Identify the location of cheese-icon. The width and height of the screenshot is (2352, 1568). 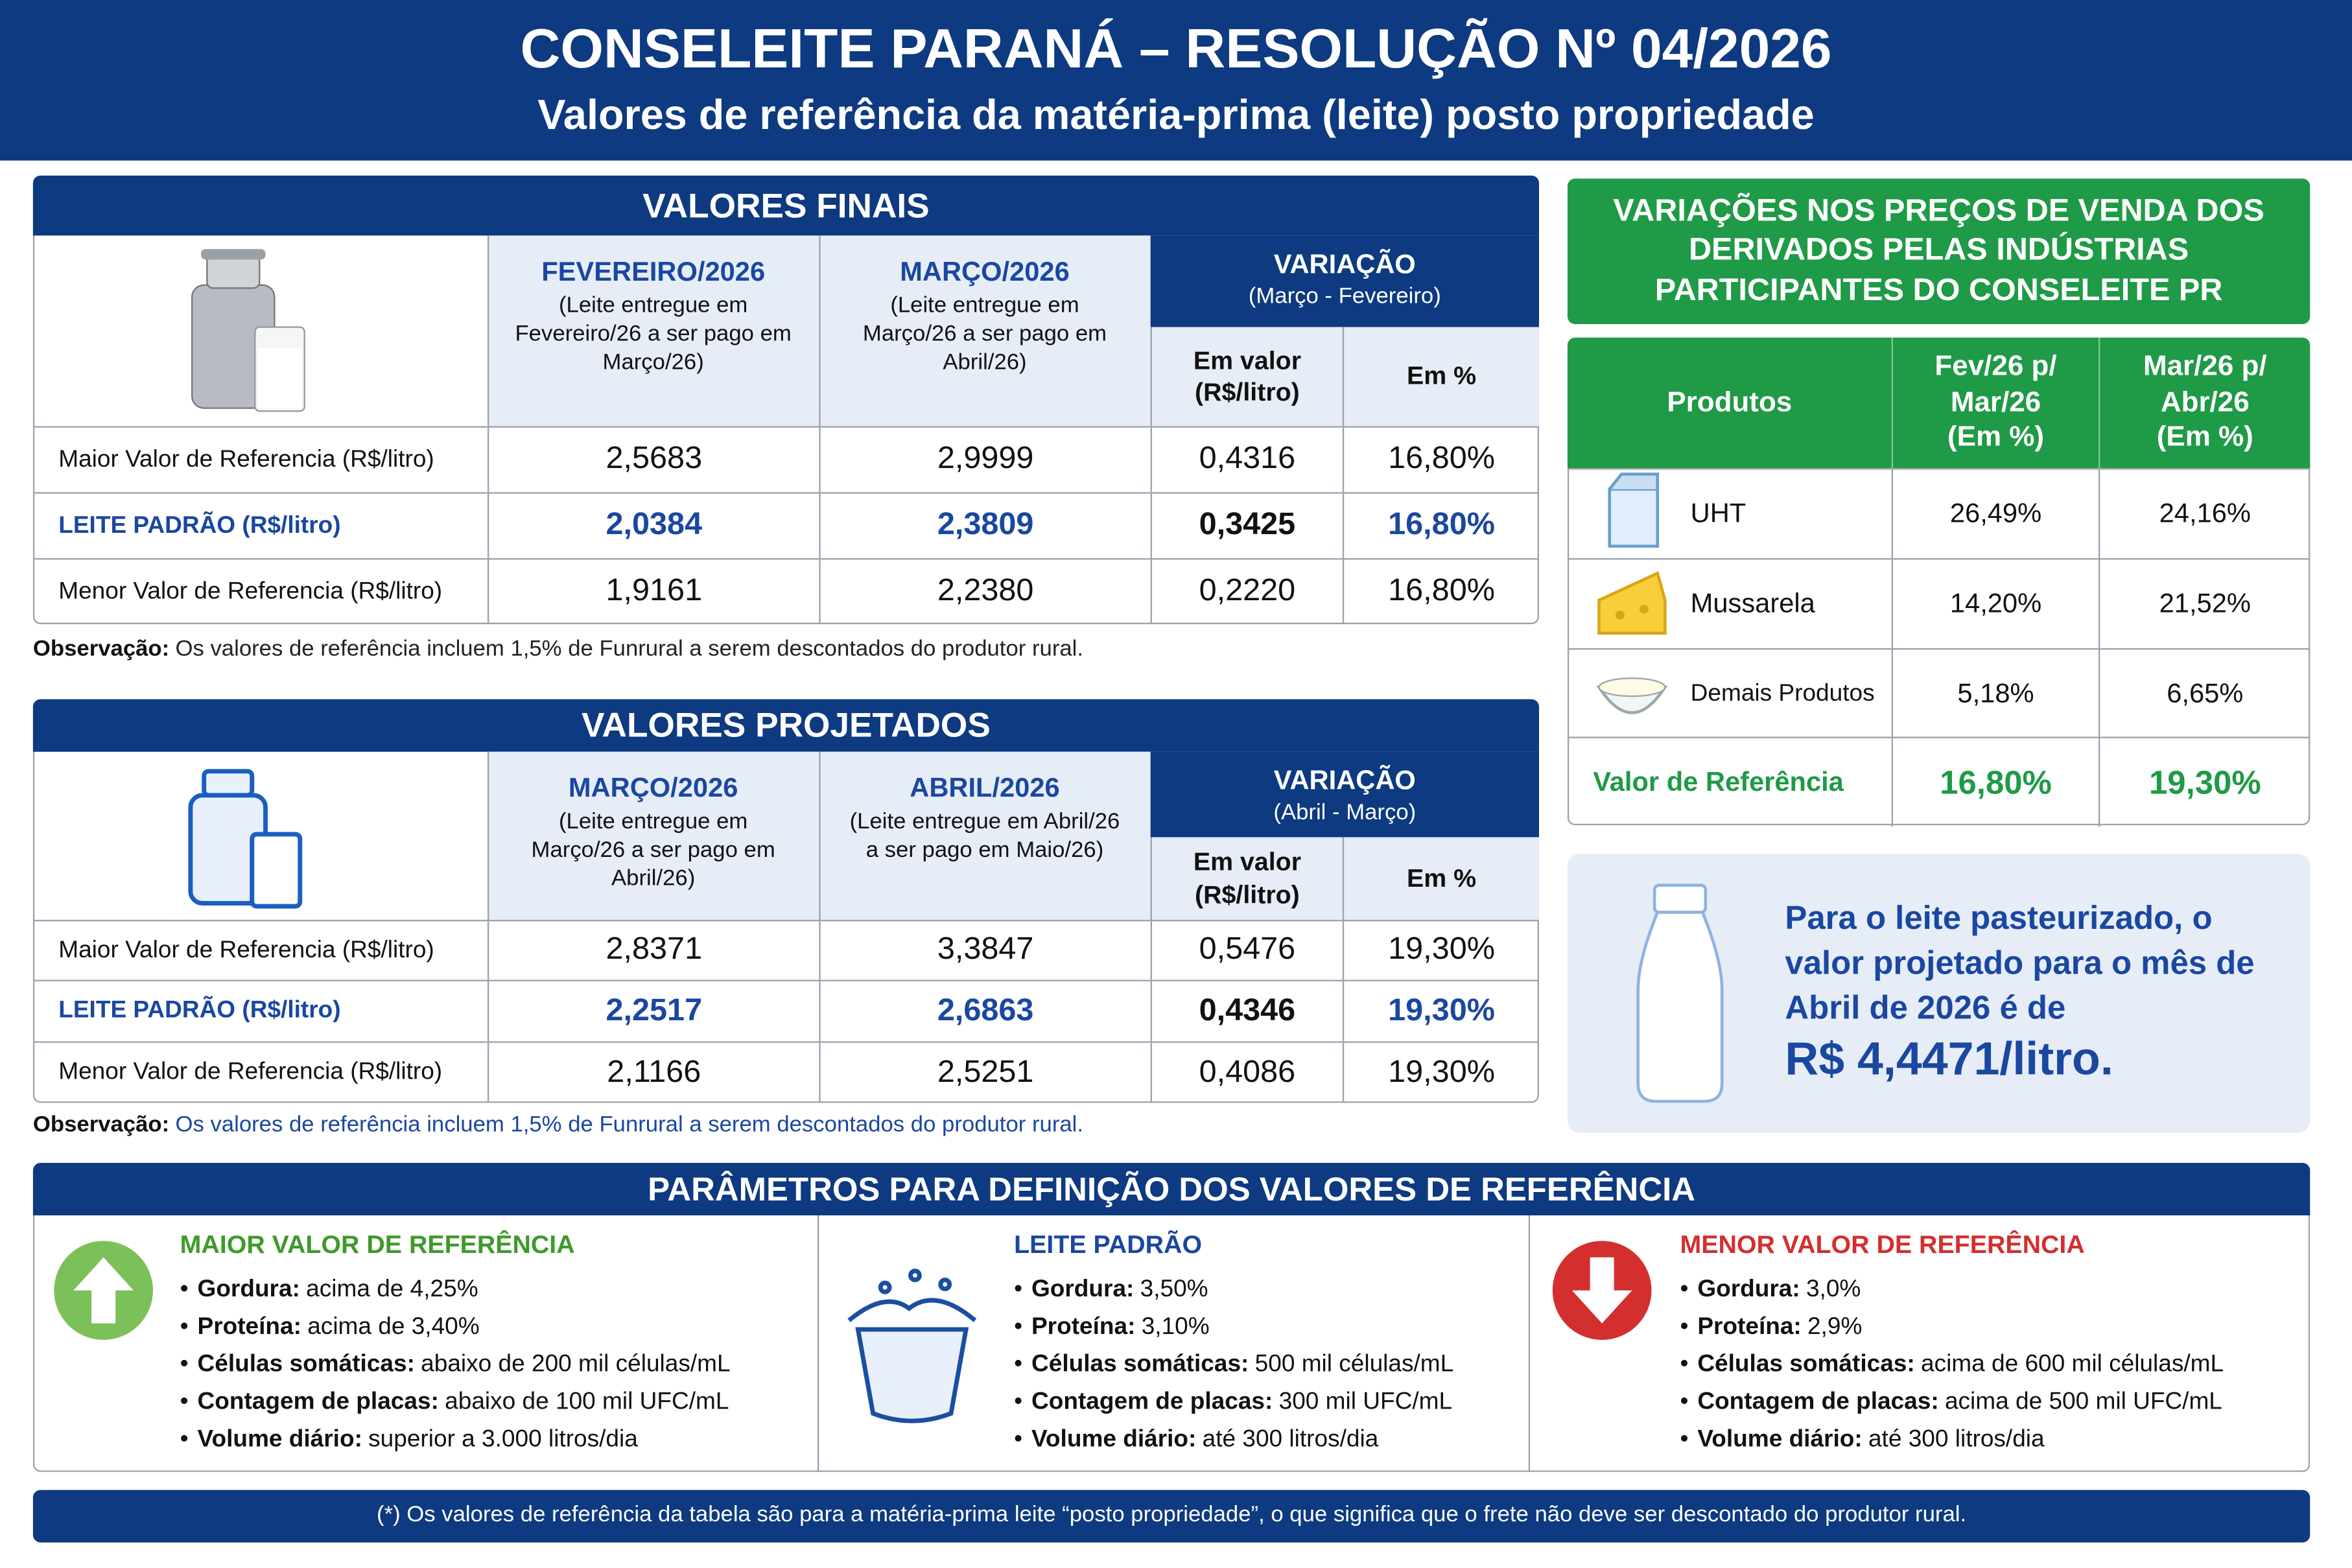
(1632, 603).